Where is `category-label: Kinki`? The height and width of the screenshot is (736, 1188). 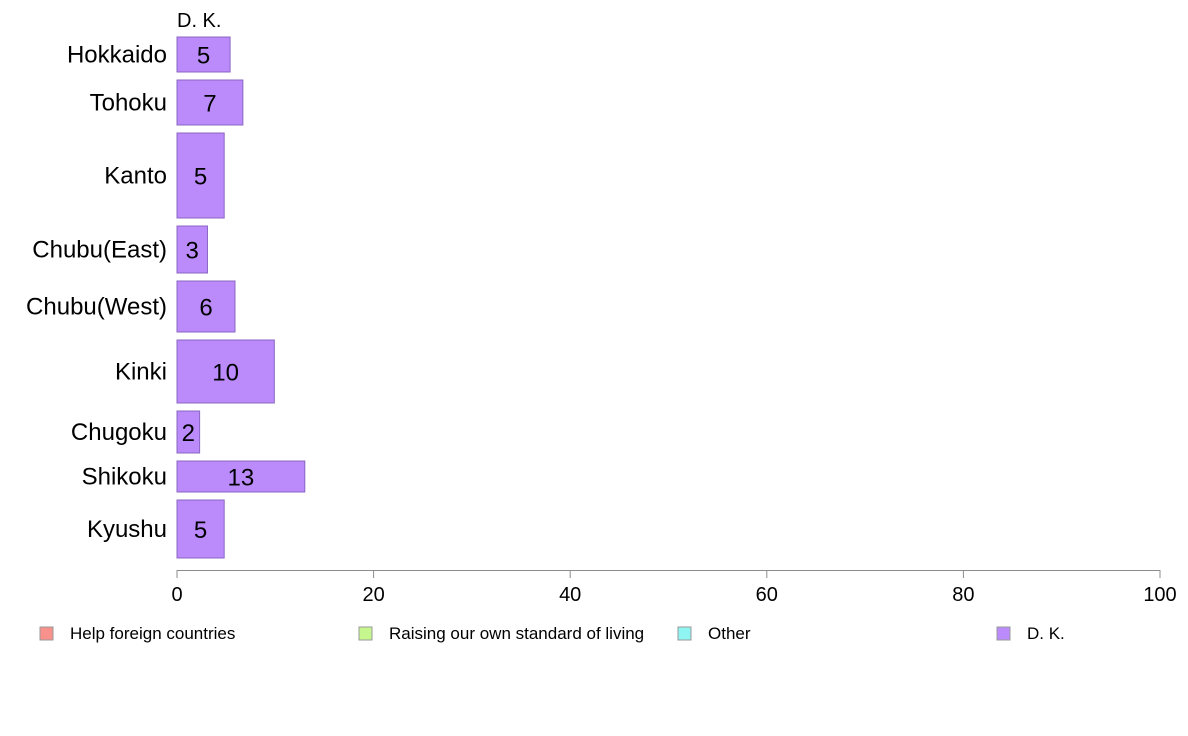
category-label: Kinki is located at coordinates (141, 372).